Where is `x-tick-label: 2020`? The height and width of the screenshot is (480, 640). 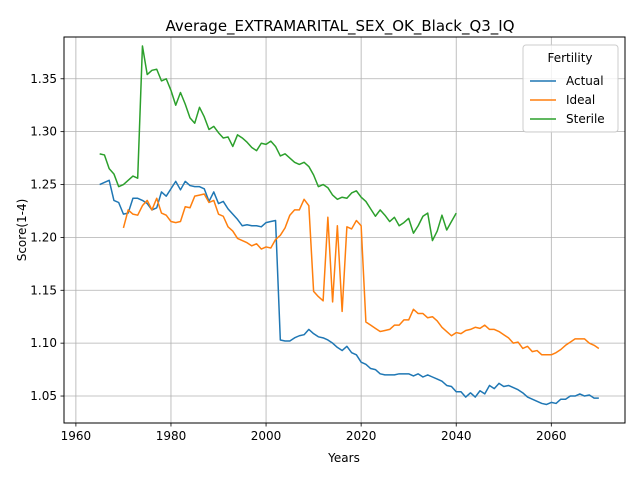
x-tick-label: 2020 is located at coordinates (361, 436).